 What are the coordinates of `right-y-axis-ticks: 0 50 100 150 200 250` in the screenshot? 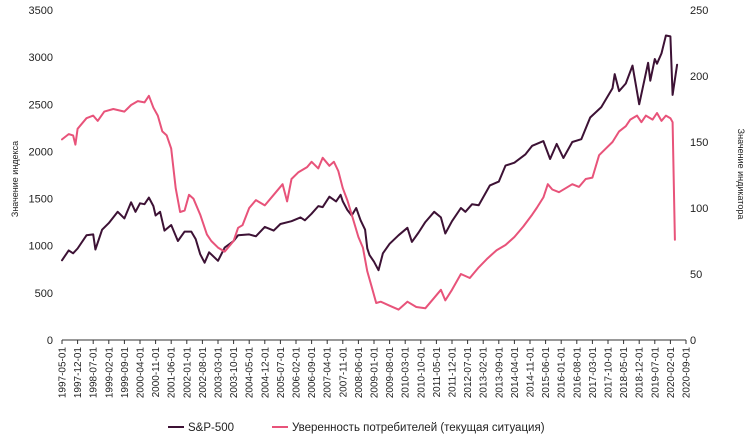 It's located at (699, 176).